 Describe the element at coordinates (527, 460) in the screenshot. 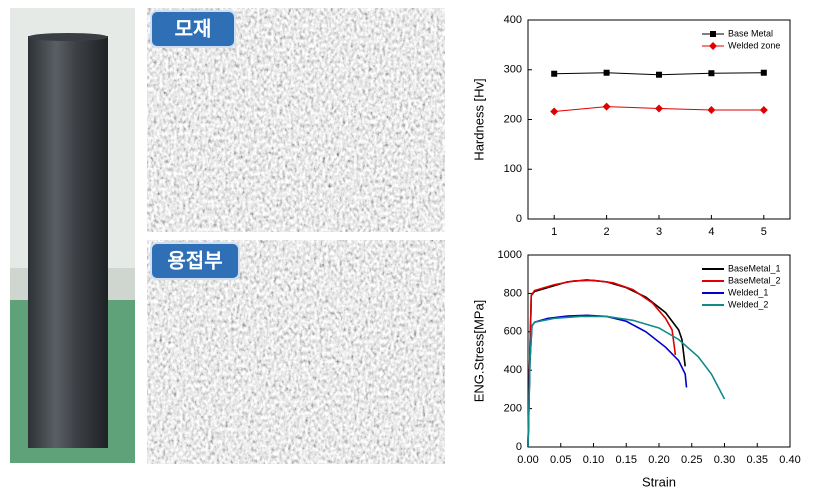

I see `x-tick-label: 0.00` at that location.